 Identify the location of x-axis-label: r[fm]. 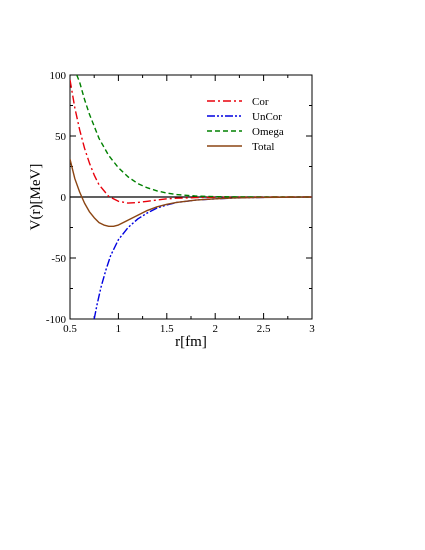
(191, 342).